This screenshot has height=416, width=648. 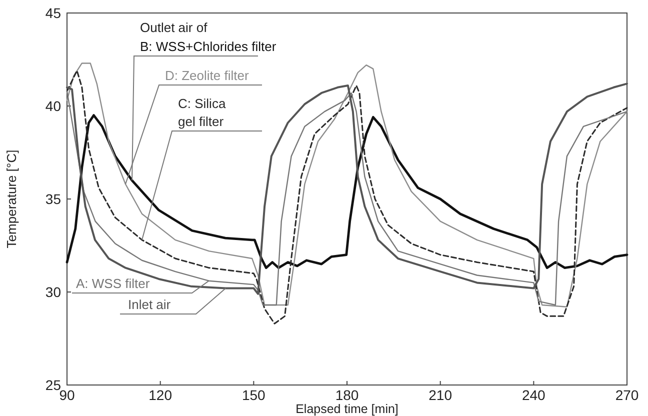 What do you see at coordinates (207, 75) in the screenshot?
I see `text: D: Zeolite filter` at bounding box center [207, 75].